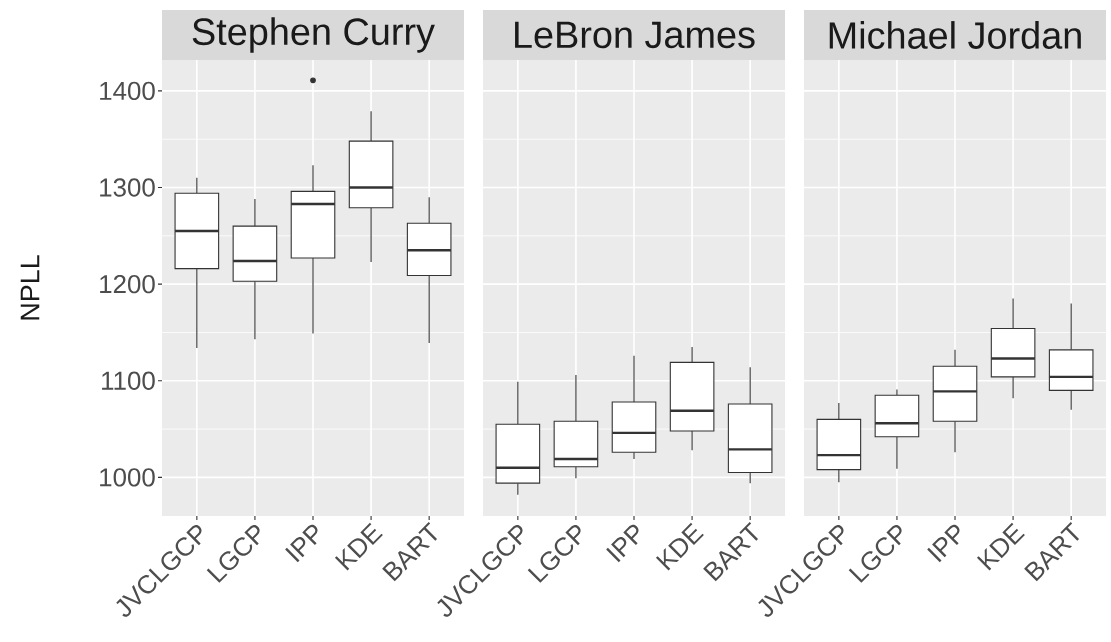 This screenshot has width=1111, height=642. Describe the element at coordinates (635, 35) in the screenshot. I see `chart-title: LeBron James` at that location.